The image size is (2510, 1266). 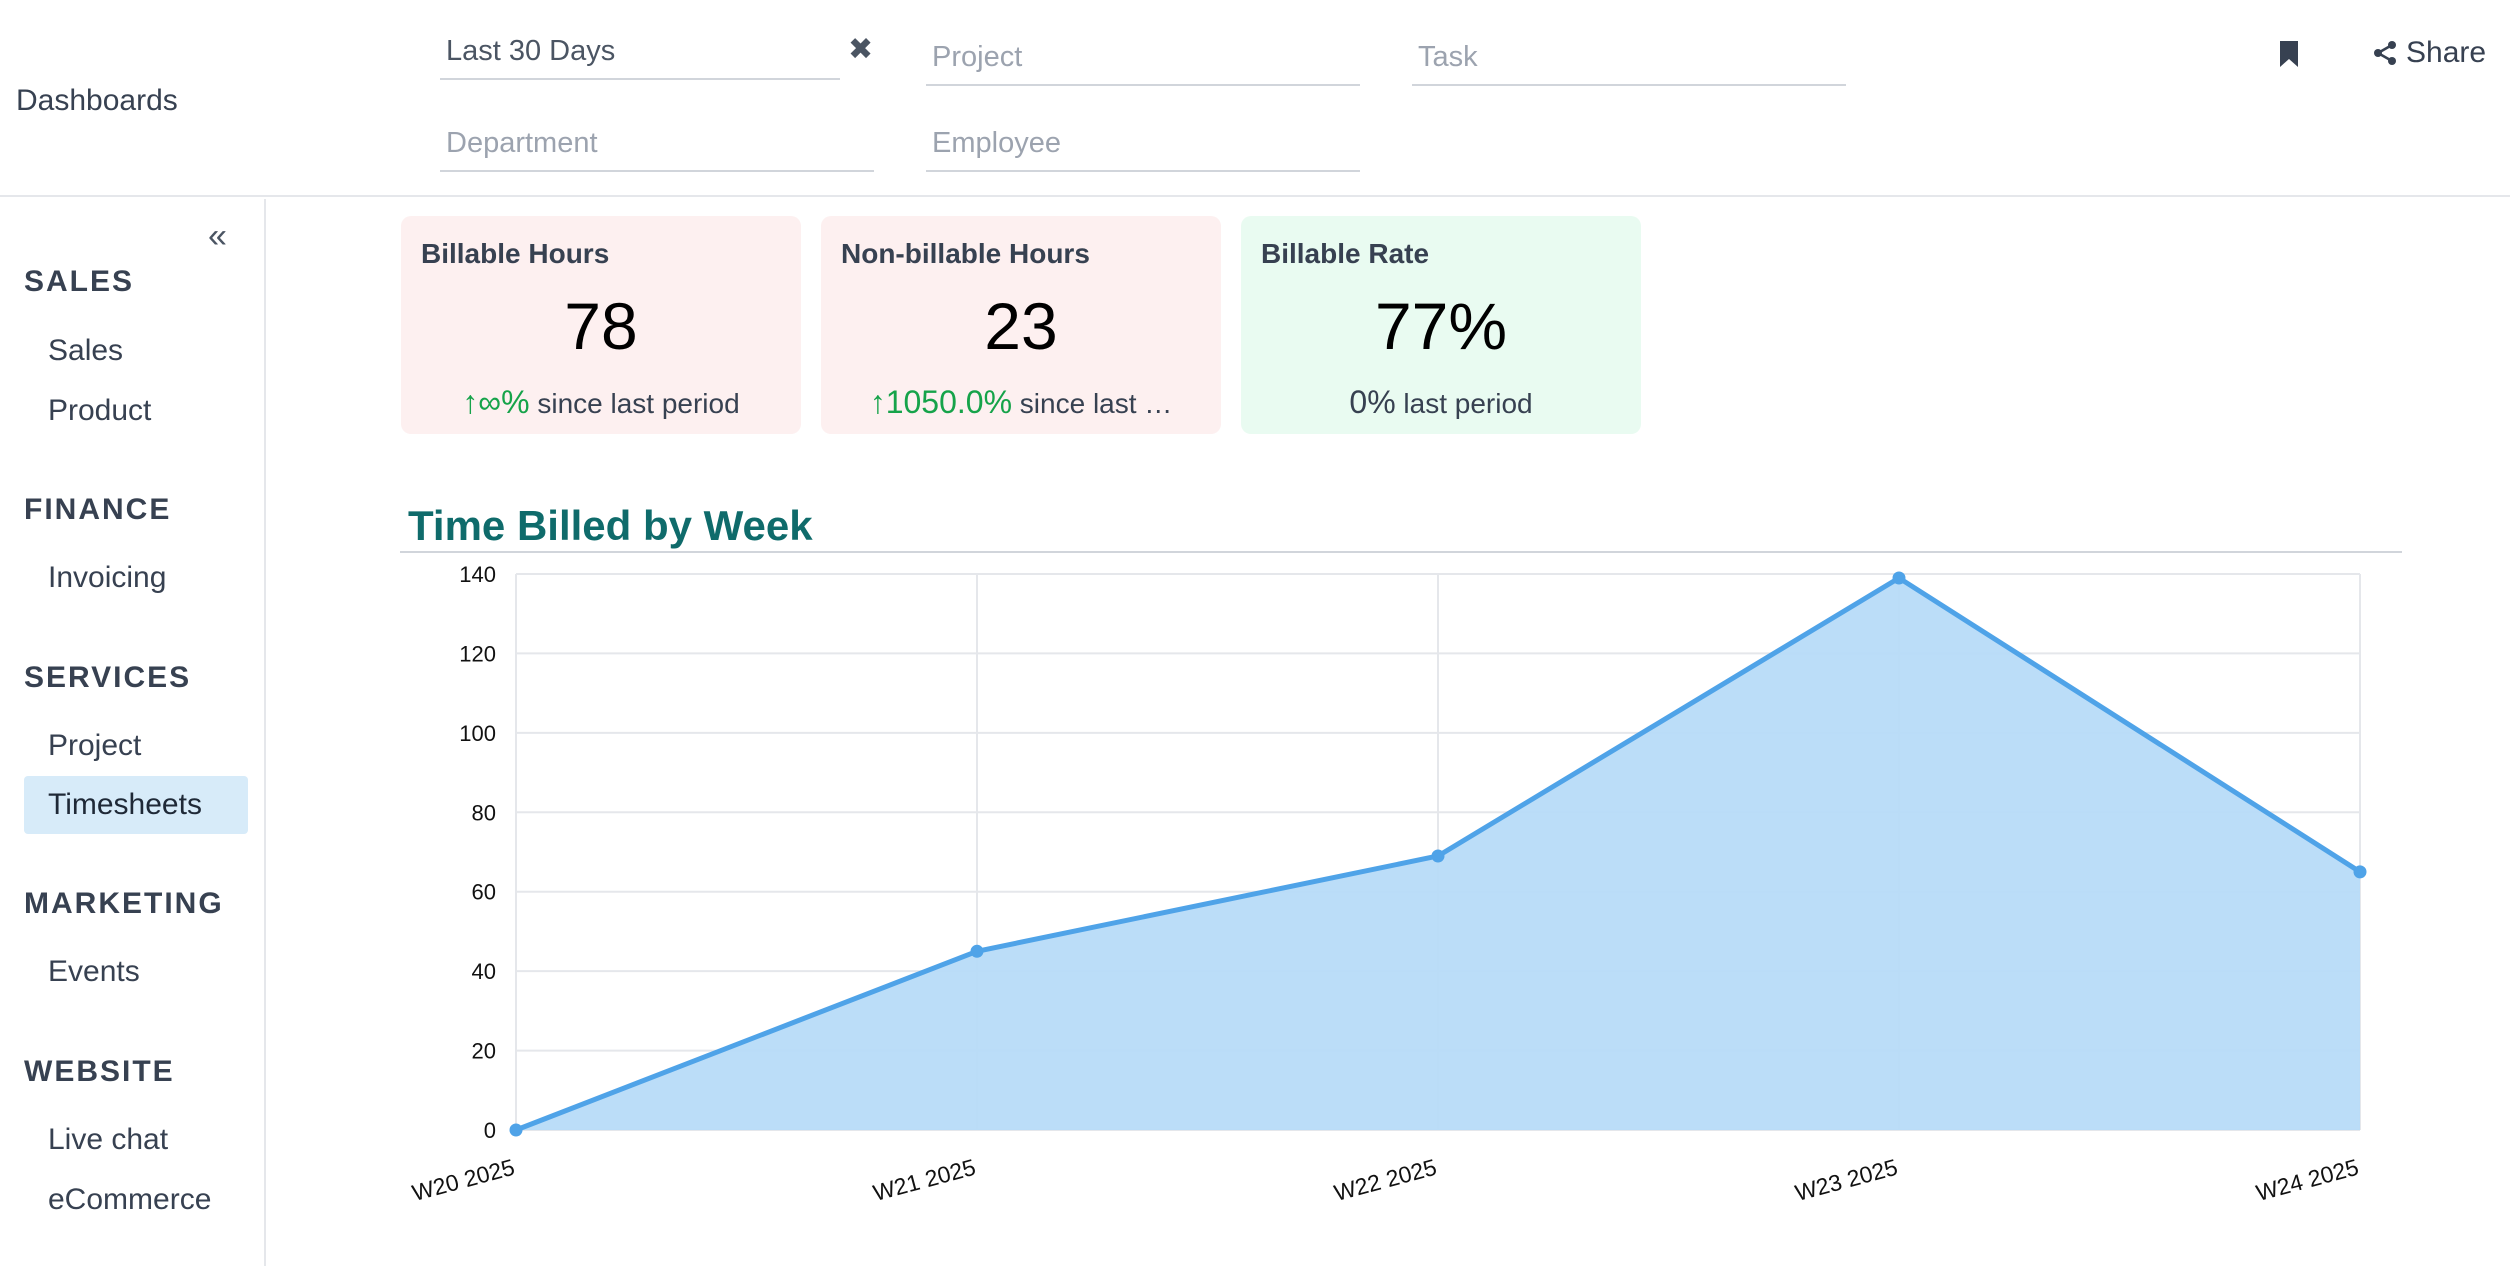 I want to click on date-filter: Last 30 Days, so click(x=640, y=54).